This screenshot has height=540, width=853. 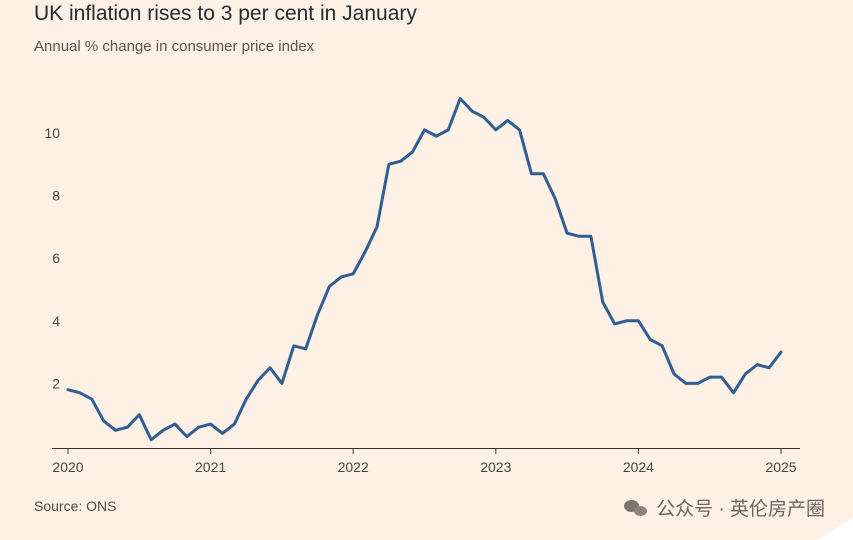 What do you see at coordinates (52, 133) in the screenshot?
I see `y-tick-label: 10` at bounding box center [52, 133].